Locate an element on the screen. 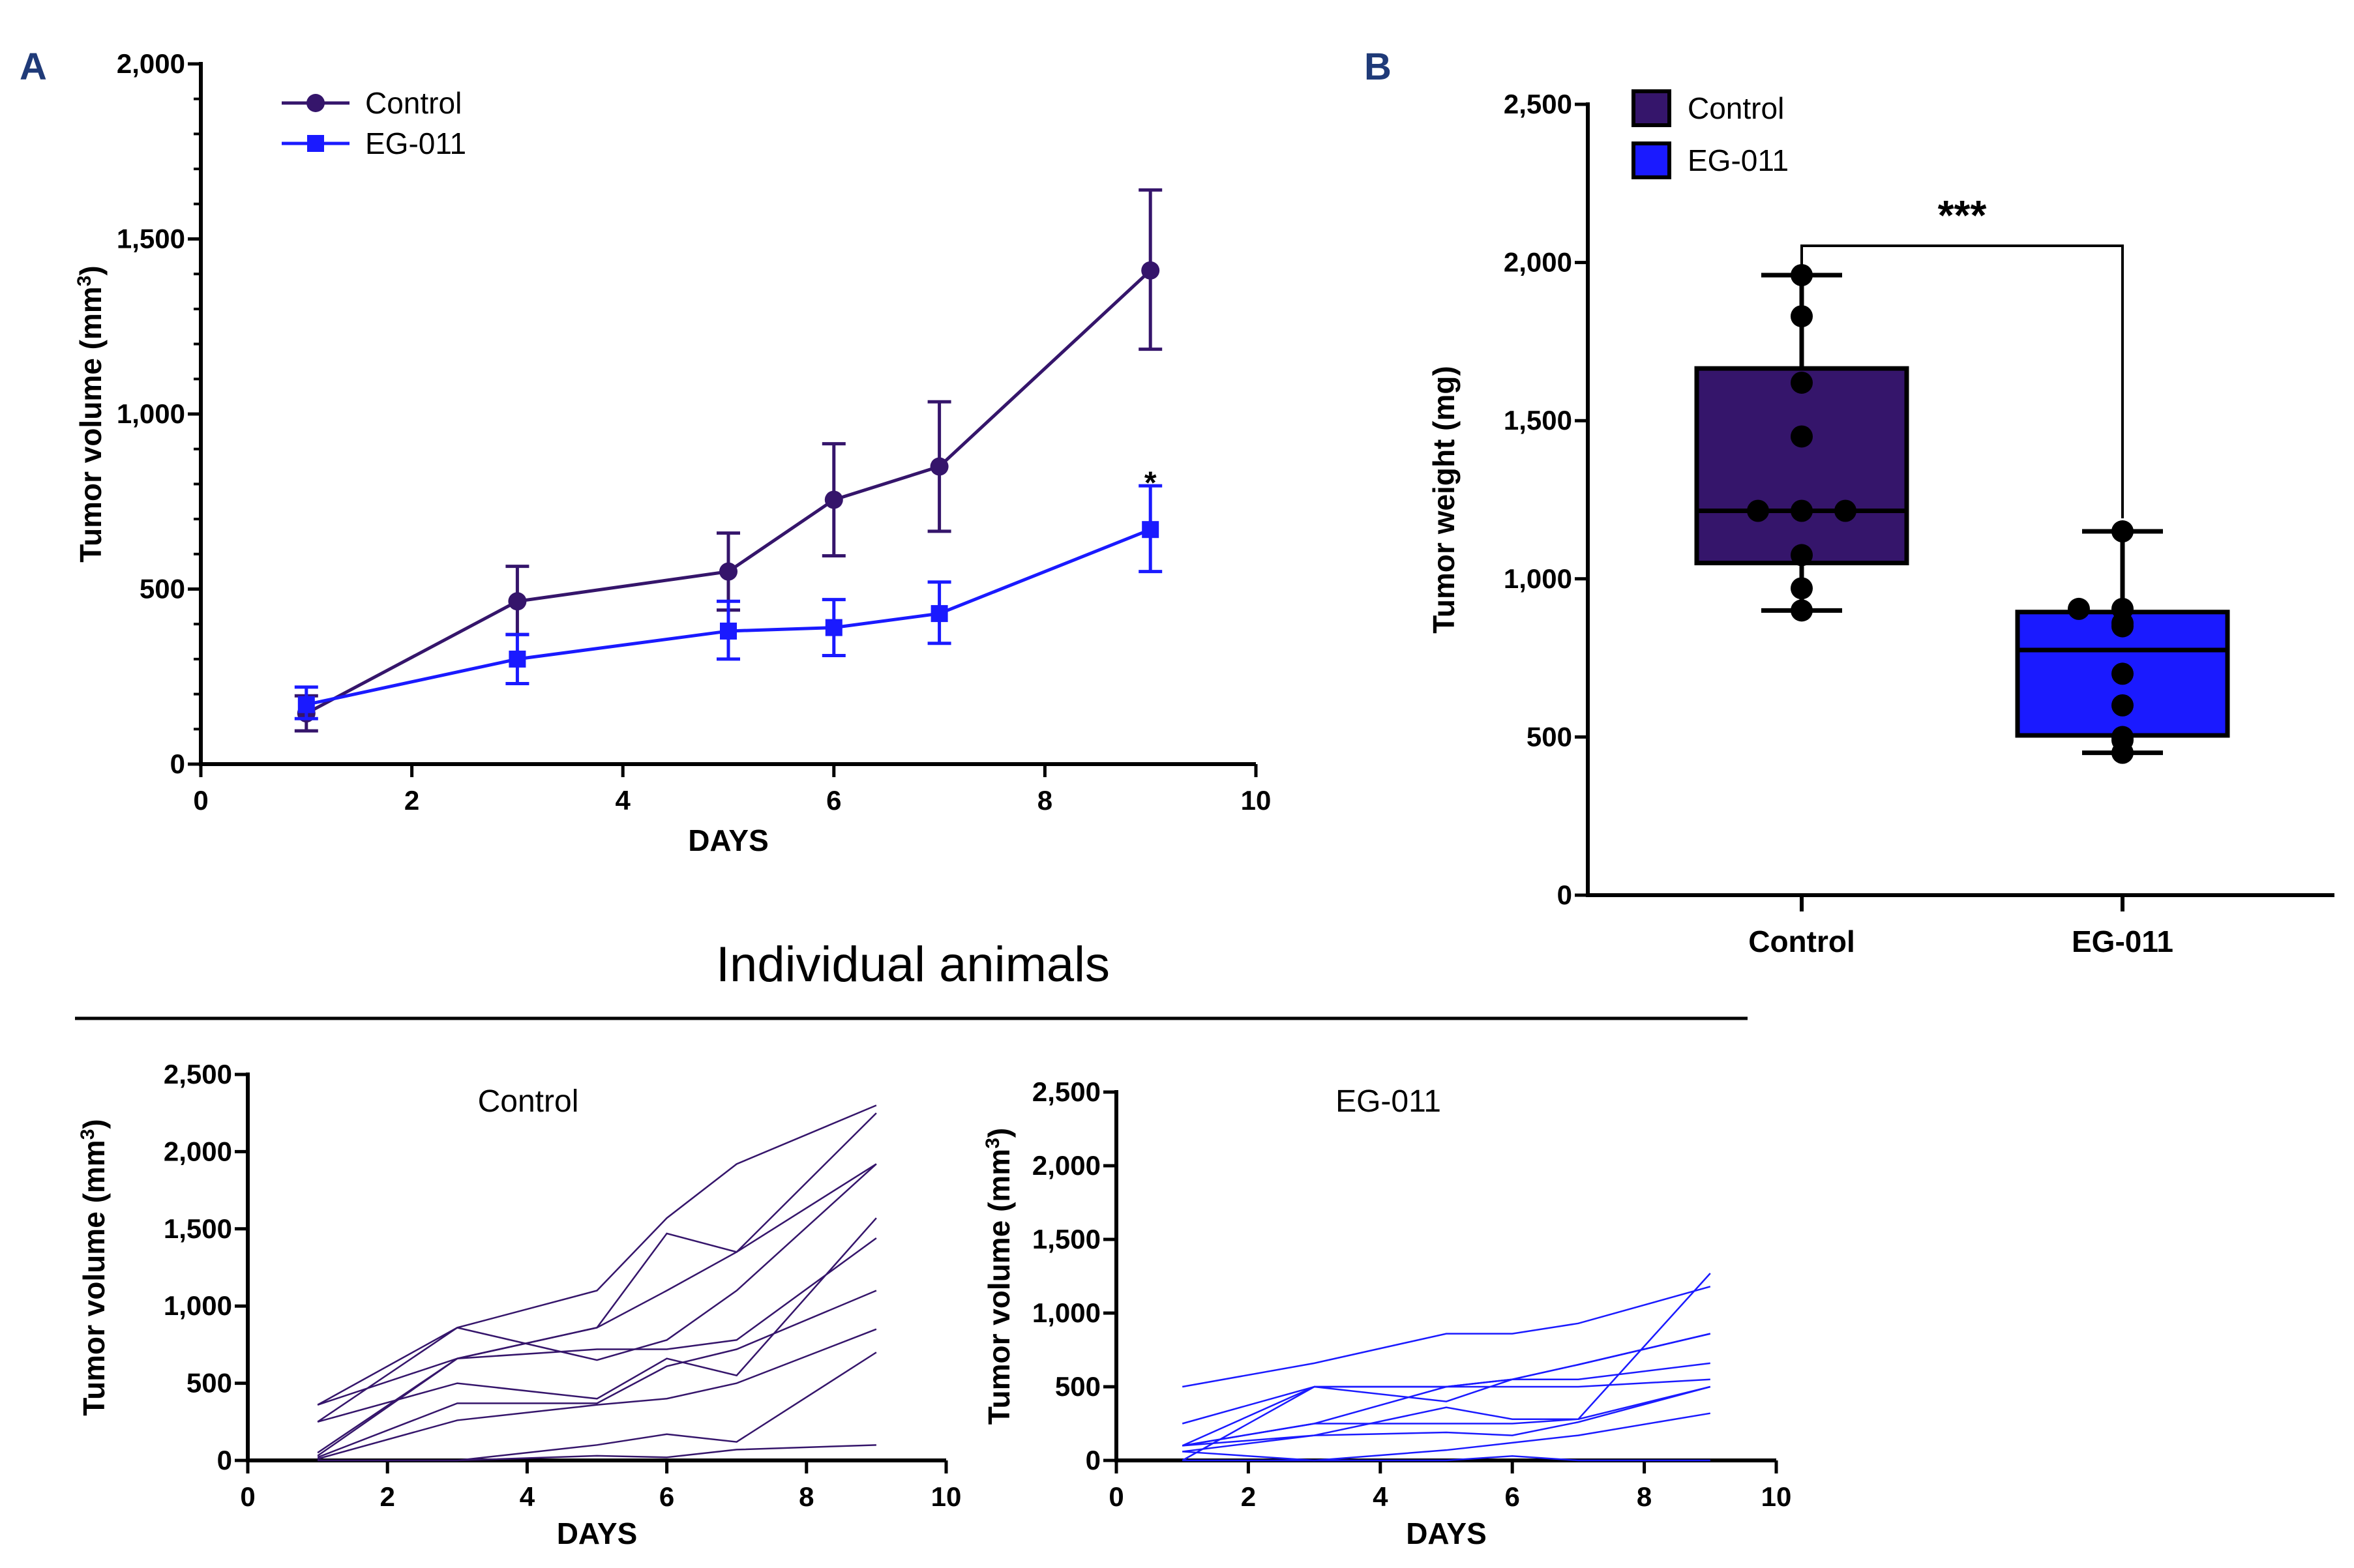 The image size is (2354, 1568). box-control is located at coordinates (1801, 443).